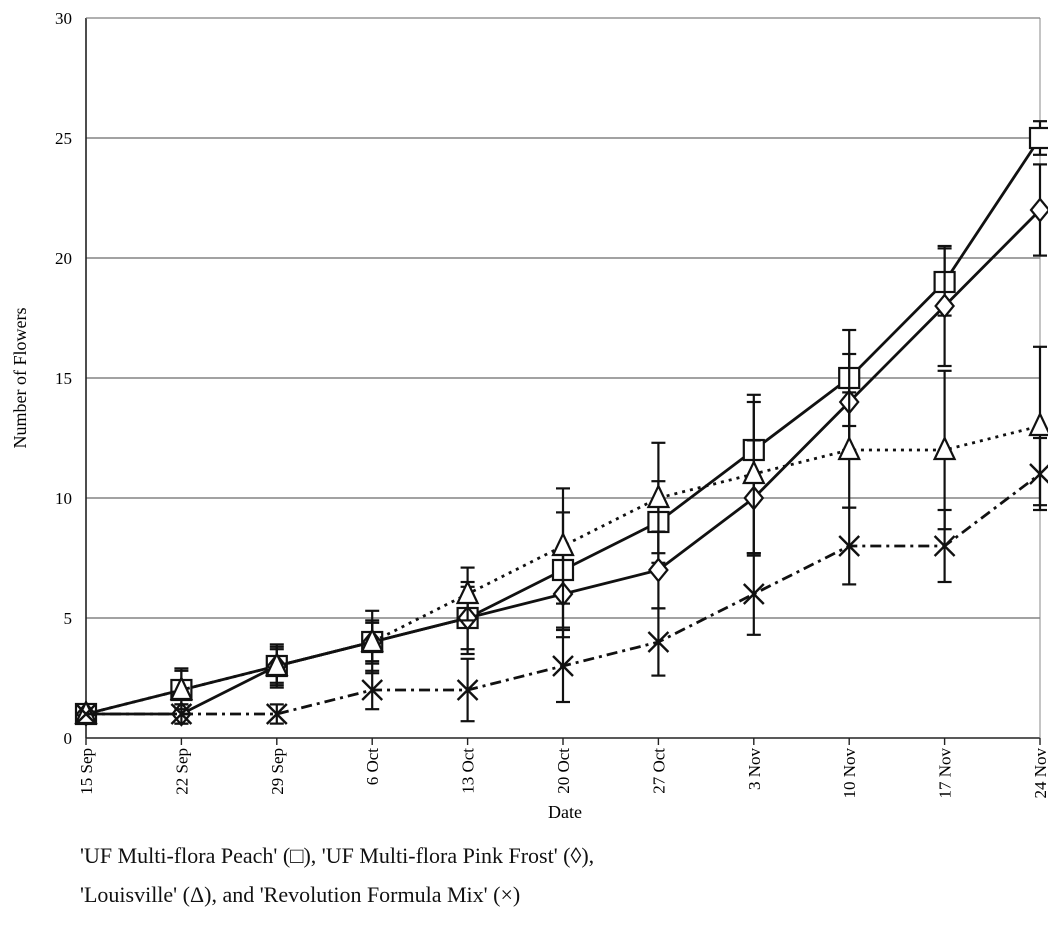 The height and width of the screenshot is (935, 1048). I want to click on x-tick-label: 6 Oct, so click(372, 767).